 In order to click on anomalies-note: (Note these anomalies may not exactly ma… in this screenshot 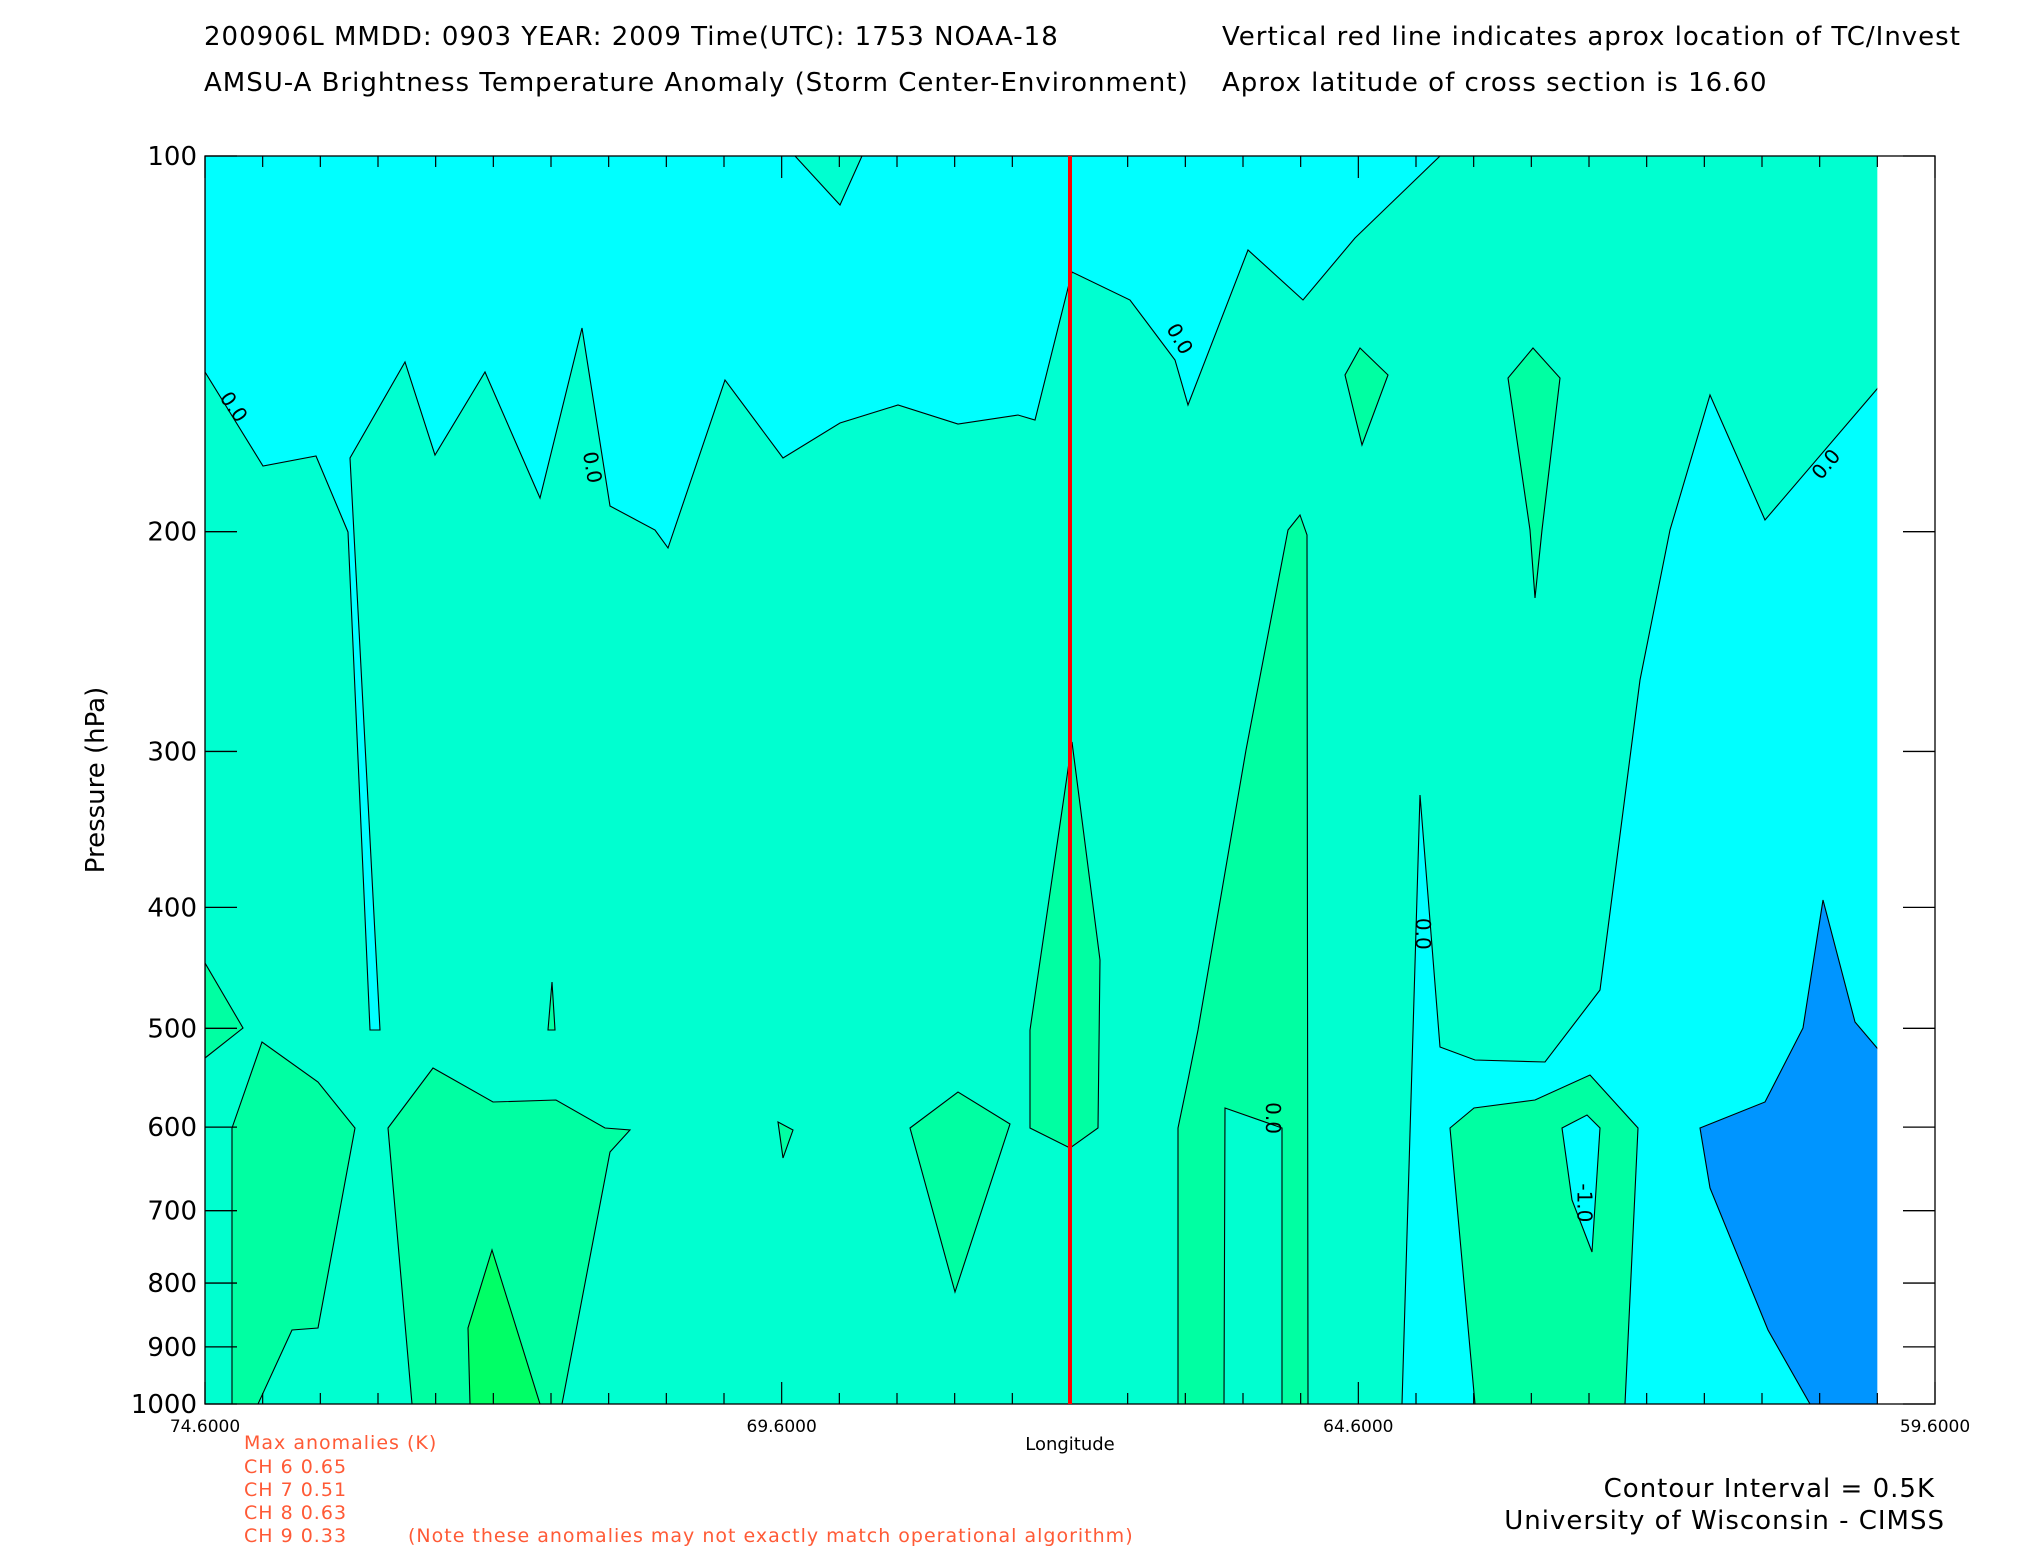, I will do `click(771, 1536)`.